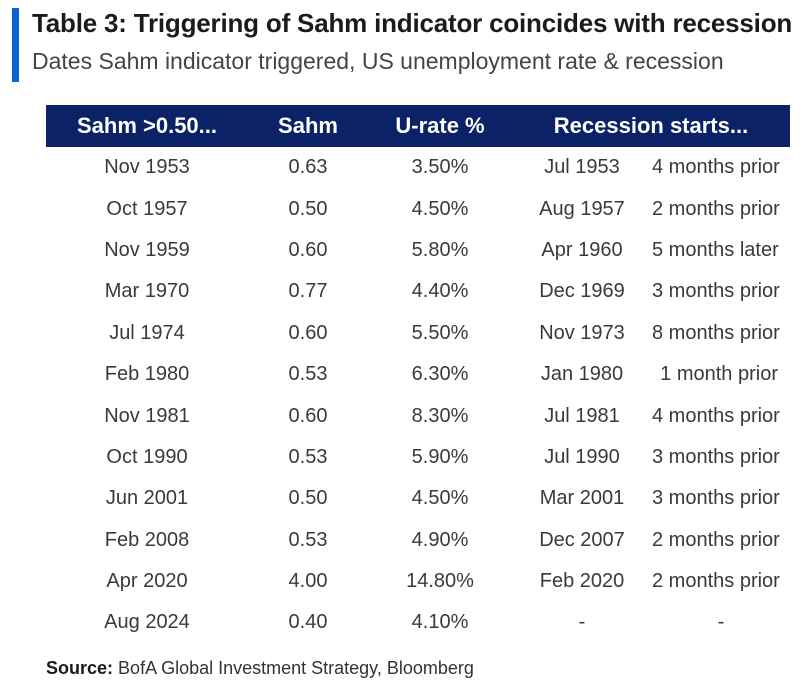  Describe the element at coordinates (308, 167) in the screenshot. I see `cell-sahm-value: 0.63` at that location.